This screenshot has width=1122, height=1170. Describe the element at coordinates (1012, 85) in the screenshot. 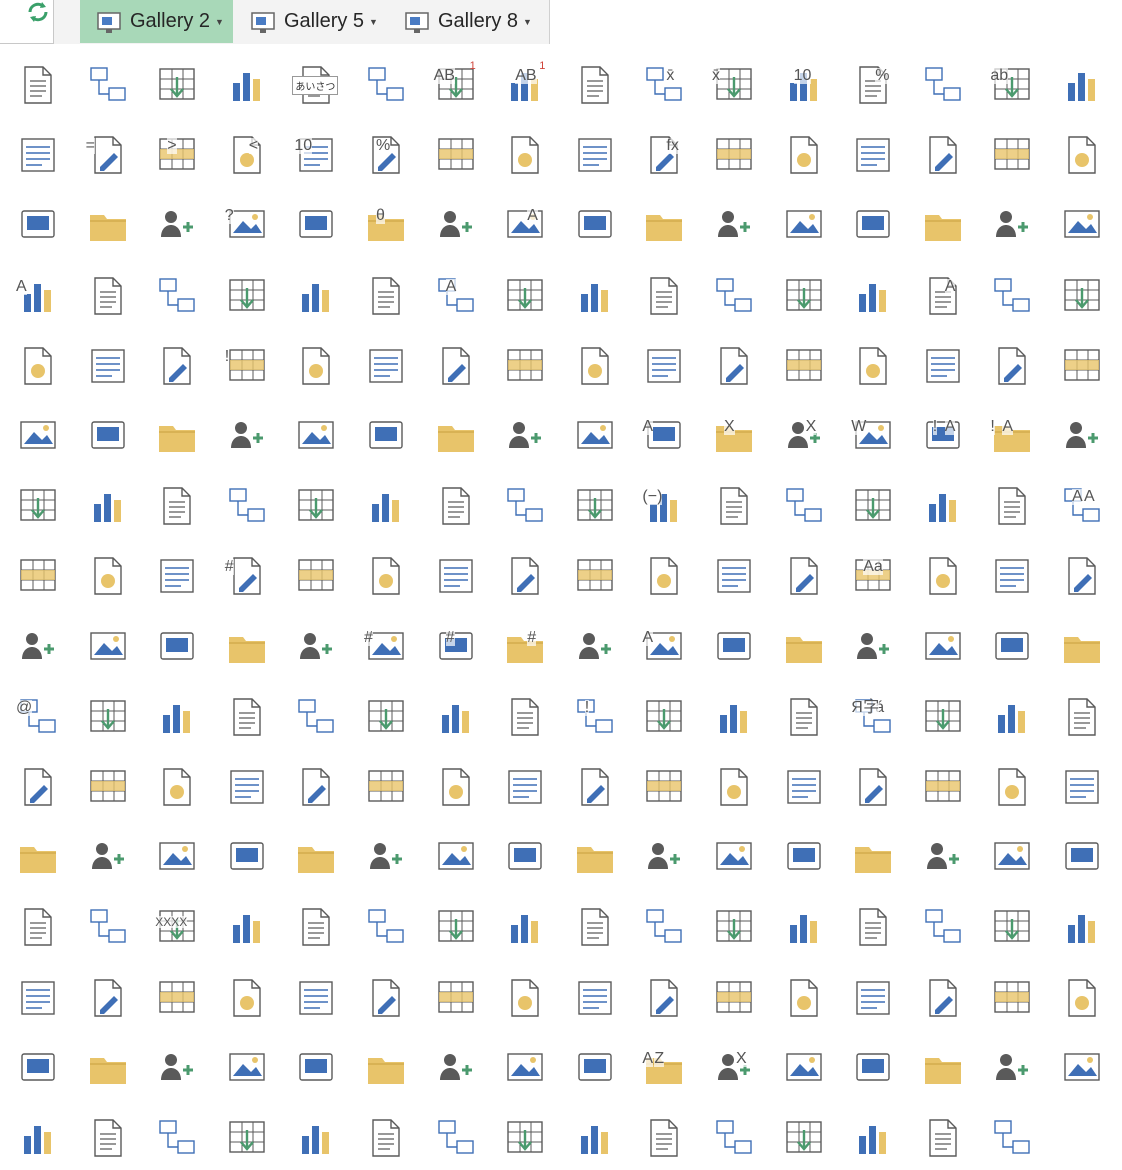

I see `gallery-item: ab` at that location.